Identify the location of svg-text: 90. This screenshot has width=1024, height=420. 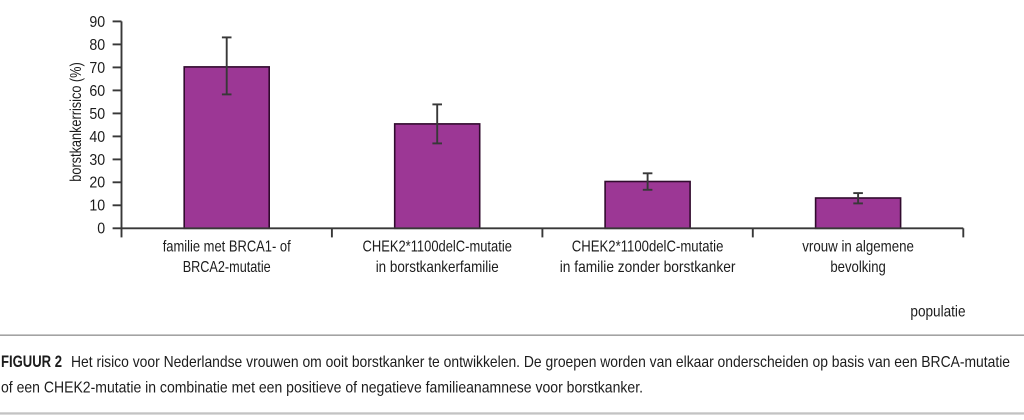
(97, 22).